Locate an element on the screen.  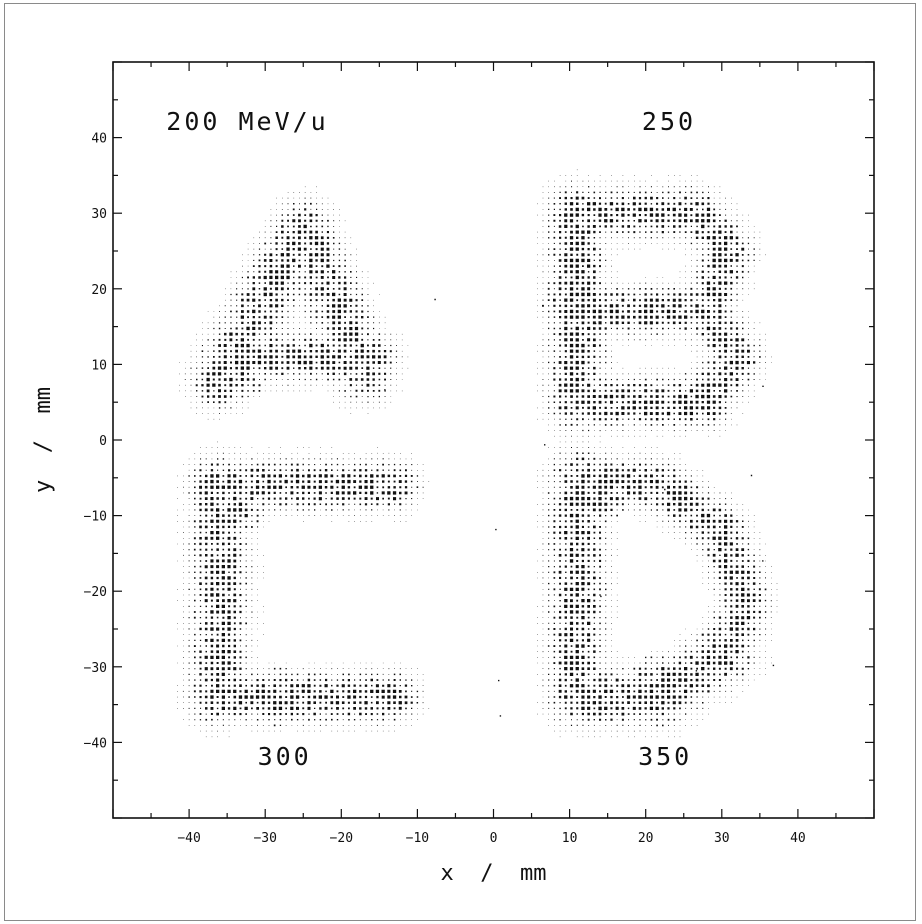
y-axis-label: y / mm is located at coordinates (43, 440).